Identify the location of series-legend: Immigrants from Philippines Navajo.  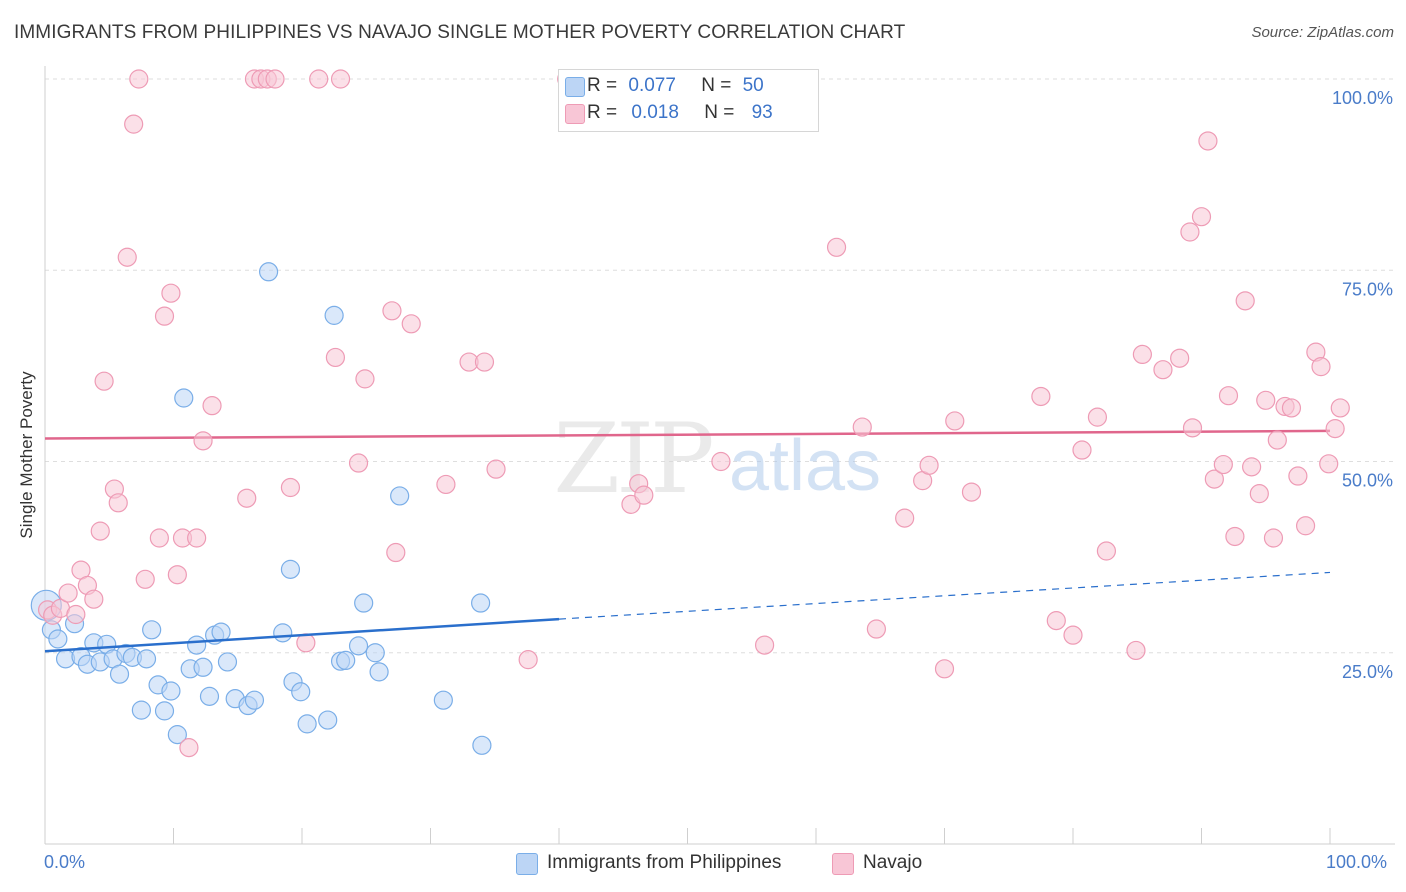
(703, 865).